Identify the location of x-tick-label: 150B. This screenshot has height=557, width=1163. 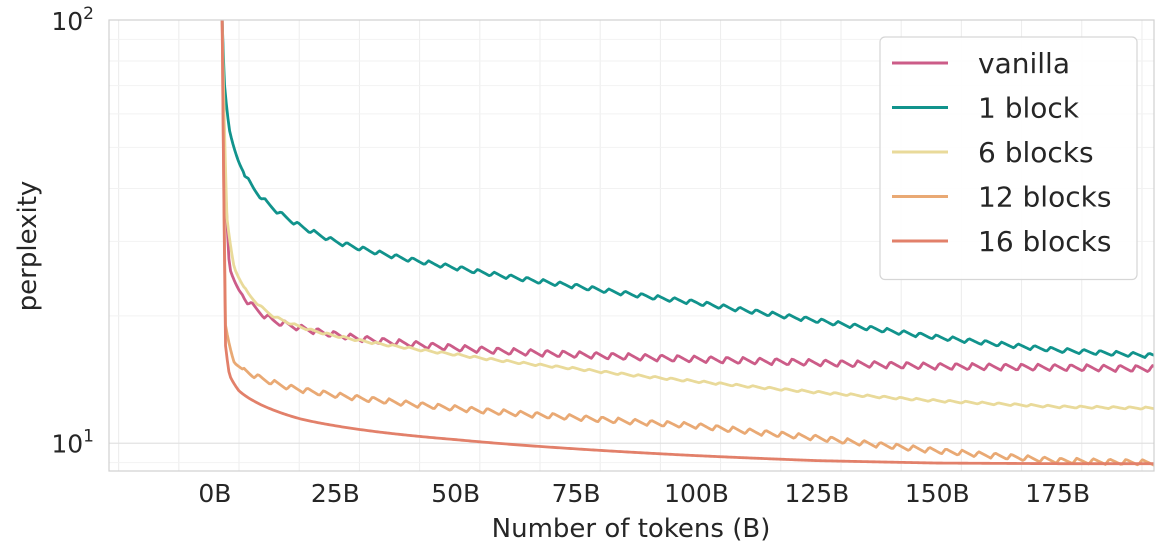
(937, 493).